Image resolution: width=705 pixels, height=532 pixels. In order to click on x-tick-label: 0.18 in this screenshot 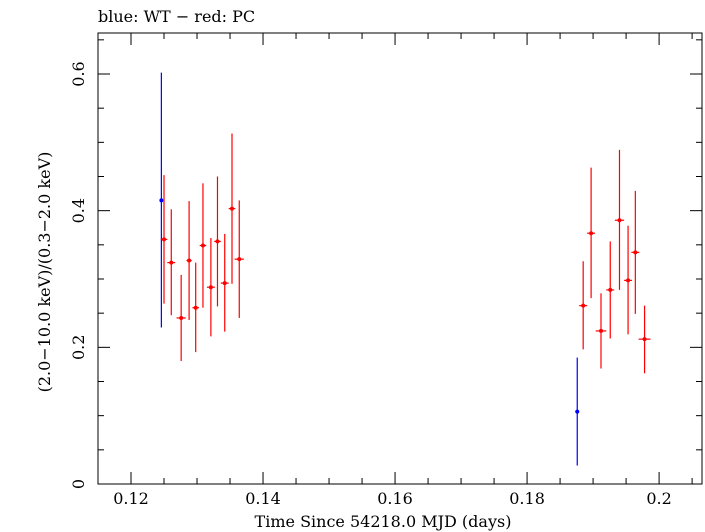, I will do `click(527, 498)`.